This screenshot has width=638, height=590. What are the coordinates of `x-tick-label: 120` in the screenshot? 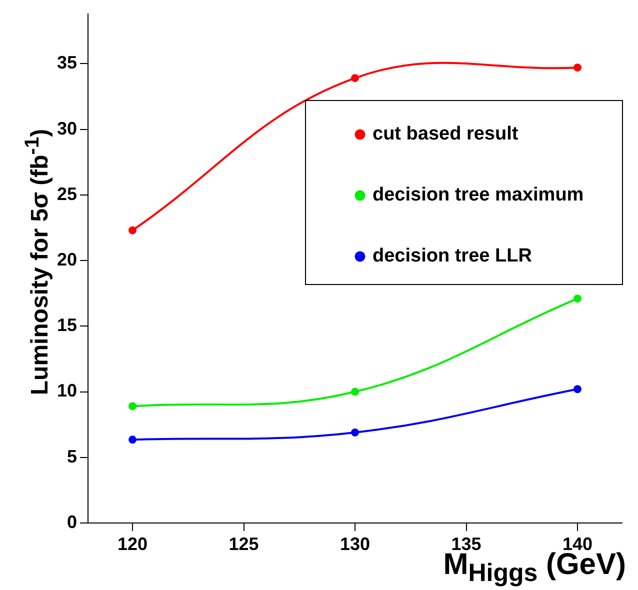 It's located at (132, 544).